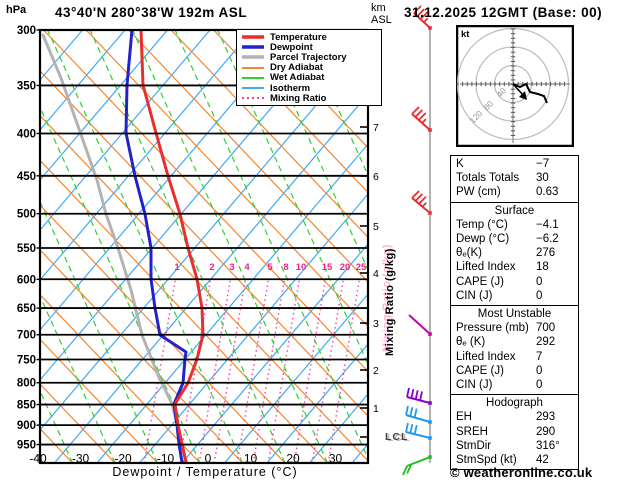 The height and width of the screenshot is (486, 629). Describe the element at coordinates (514, 342) in the screenshot. I see `panel-row: θₑ (K) 292` at that location.